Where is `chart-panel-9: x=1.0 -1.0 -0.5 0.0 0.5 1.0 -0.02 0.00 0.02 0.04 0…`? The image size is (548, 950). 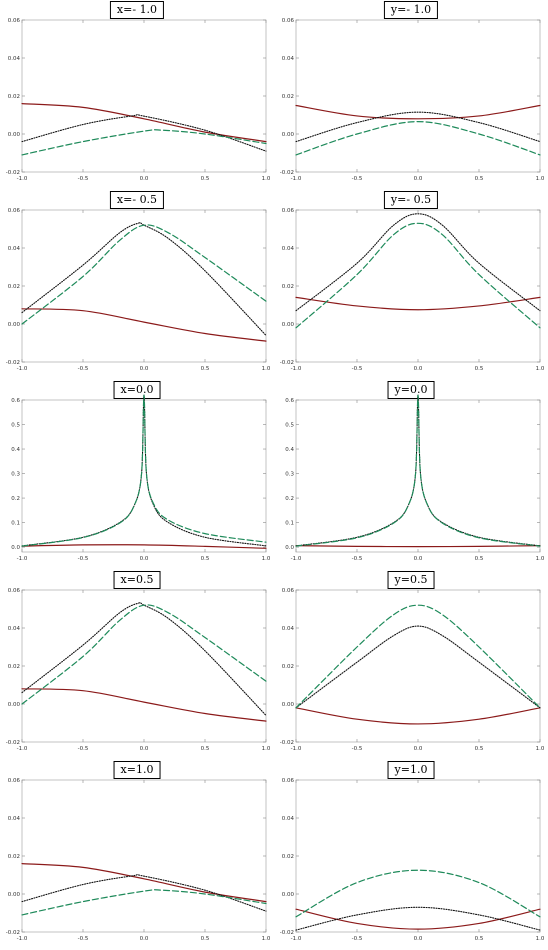 chart-panel-9: x=1.0 -1.0 -0.5 0.0 0.5 1.0 -0.02 0.00 0.02 0.04 0… is located at coordinates (137, 855).